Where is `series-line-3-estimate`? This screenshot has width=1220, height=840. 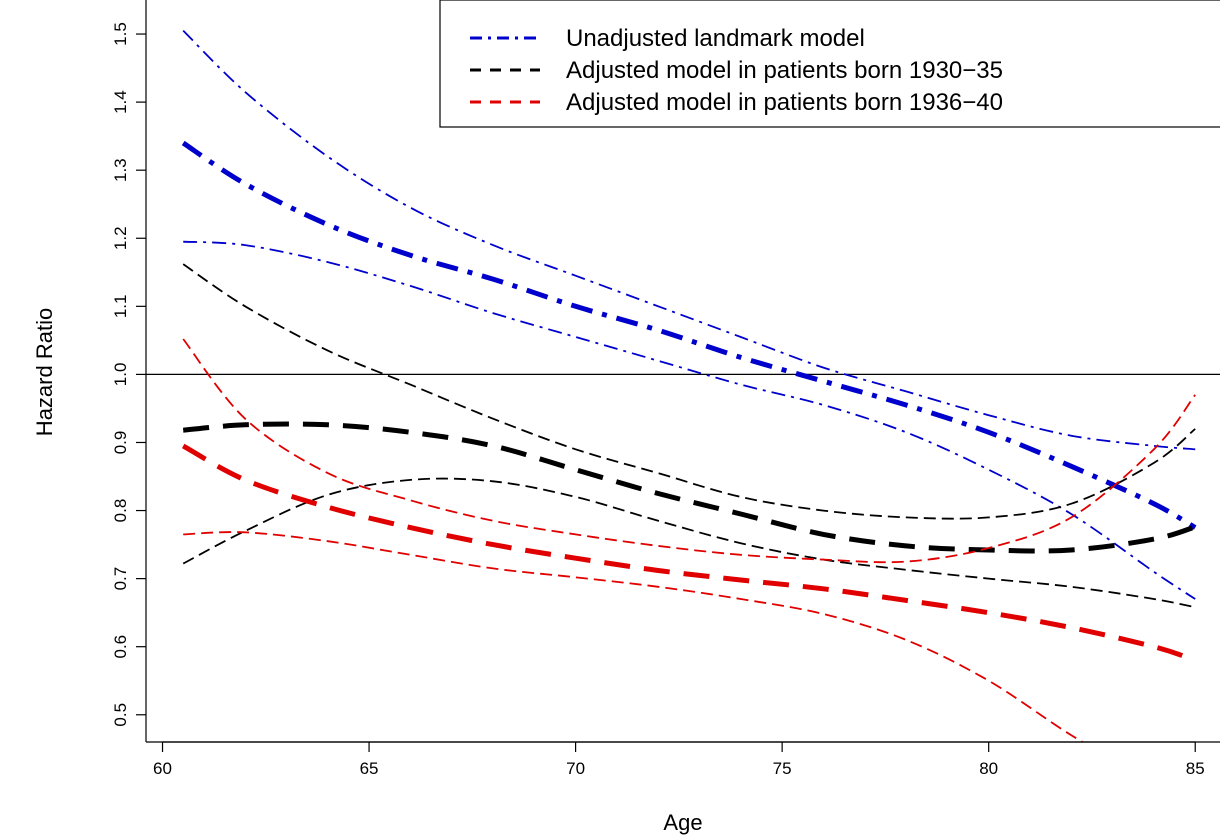
series-line-3-estimate is located at coordinates (689, 487).